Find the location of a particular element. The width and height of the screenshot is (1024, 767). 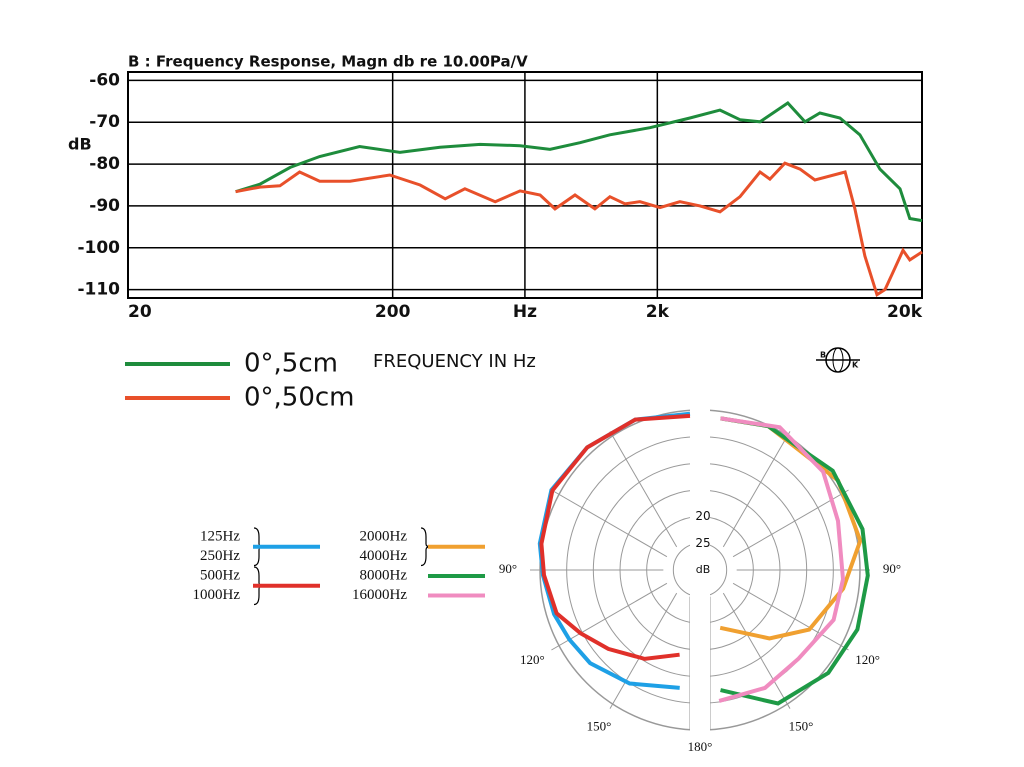

r-tick-label: 20 is located at coordinates (702, 516).